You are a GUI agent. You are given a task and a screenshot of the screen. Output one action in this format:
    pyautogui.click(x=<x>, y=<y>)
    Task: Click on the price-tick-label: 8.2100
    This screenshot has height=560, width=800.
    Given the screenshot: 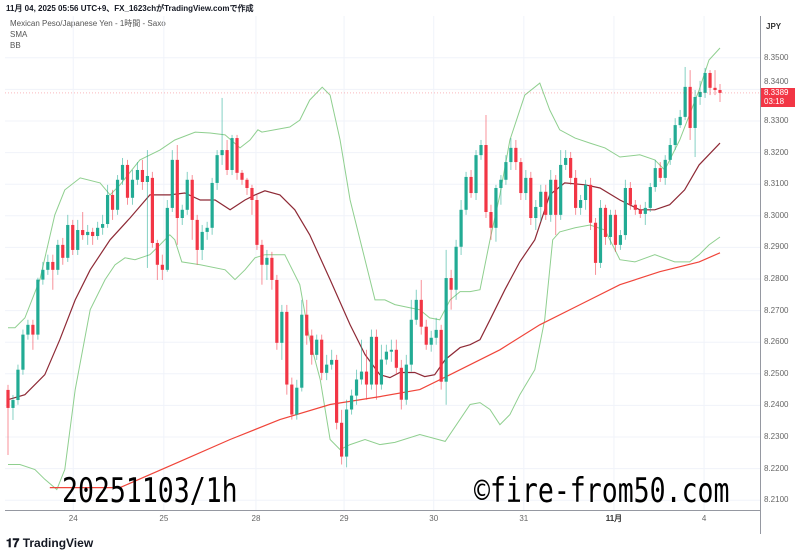 What is the action you would take?
    pyautogui.click(x=776, y=500)
    